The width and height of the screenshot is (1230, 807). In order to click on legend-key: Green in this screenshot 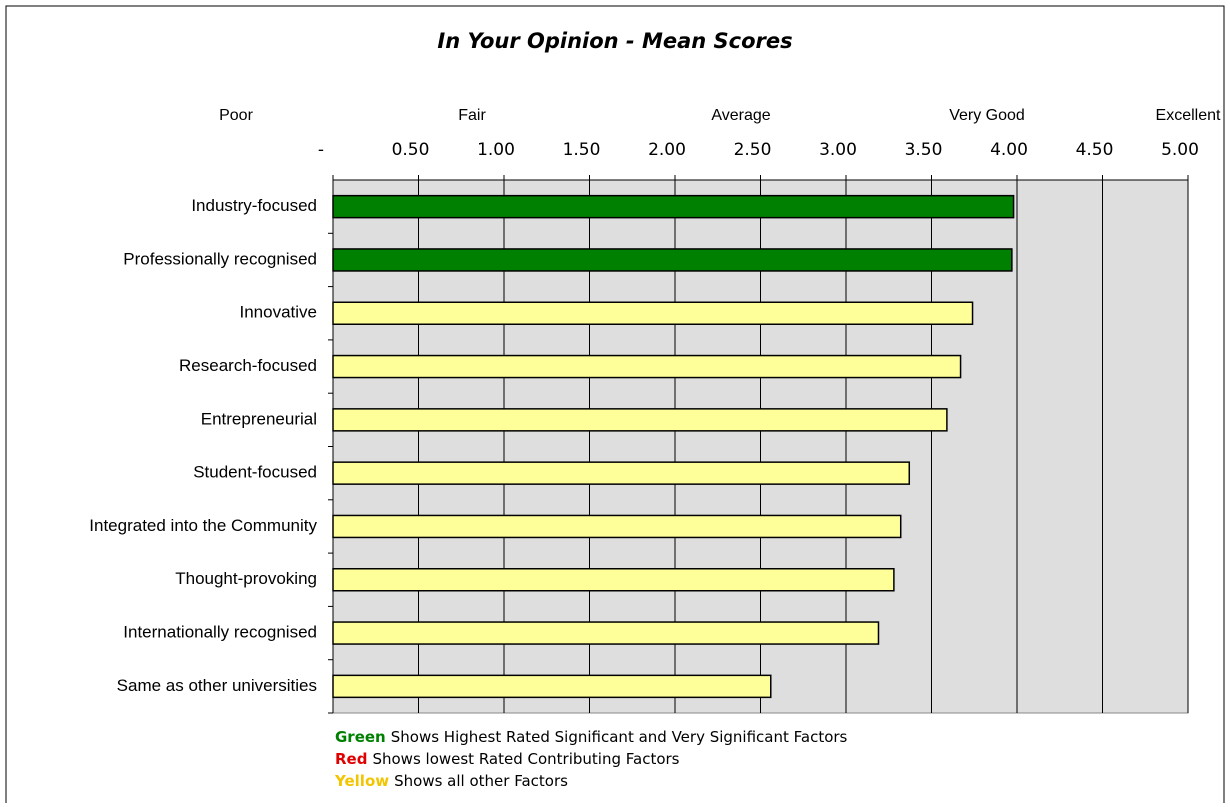, I will do `click(360, 737)`.